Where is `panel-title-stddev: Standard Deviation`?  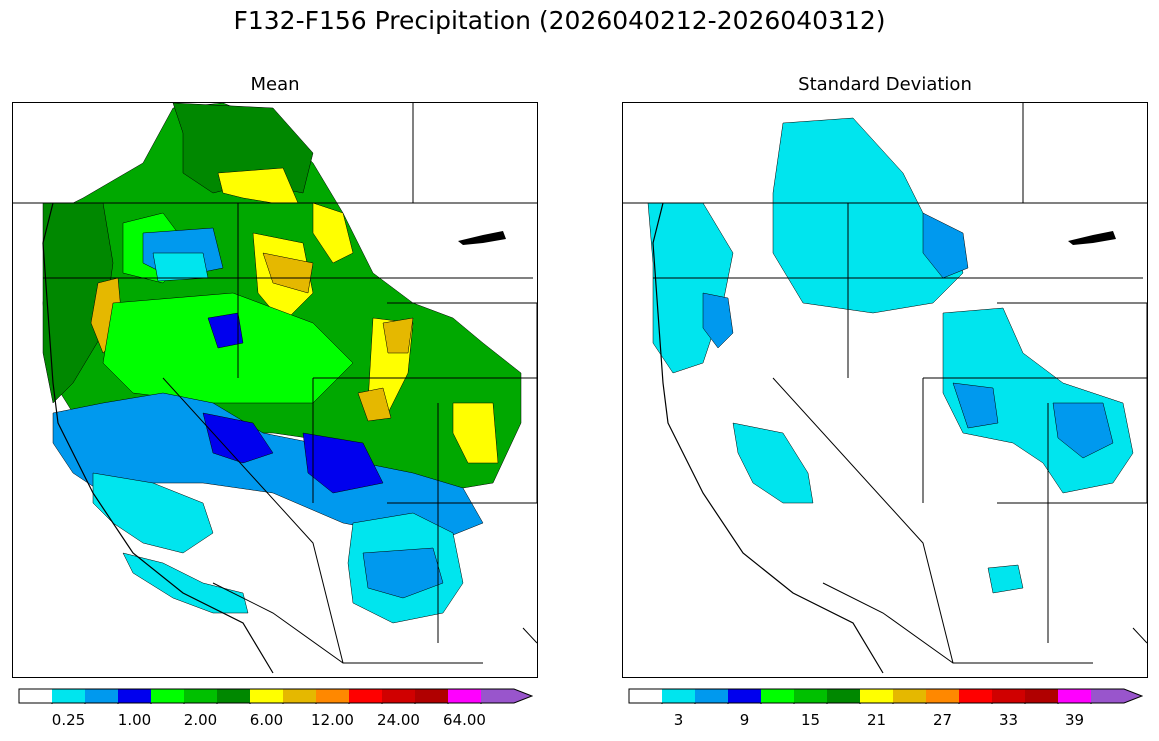
panel-title-stddev: Standard Deviation is located at coordinates (885, 84).